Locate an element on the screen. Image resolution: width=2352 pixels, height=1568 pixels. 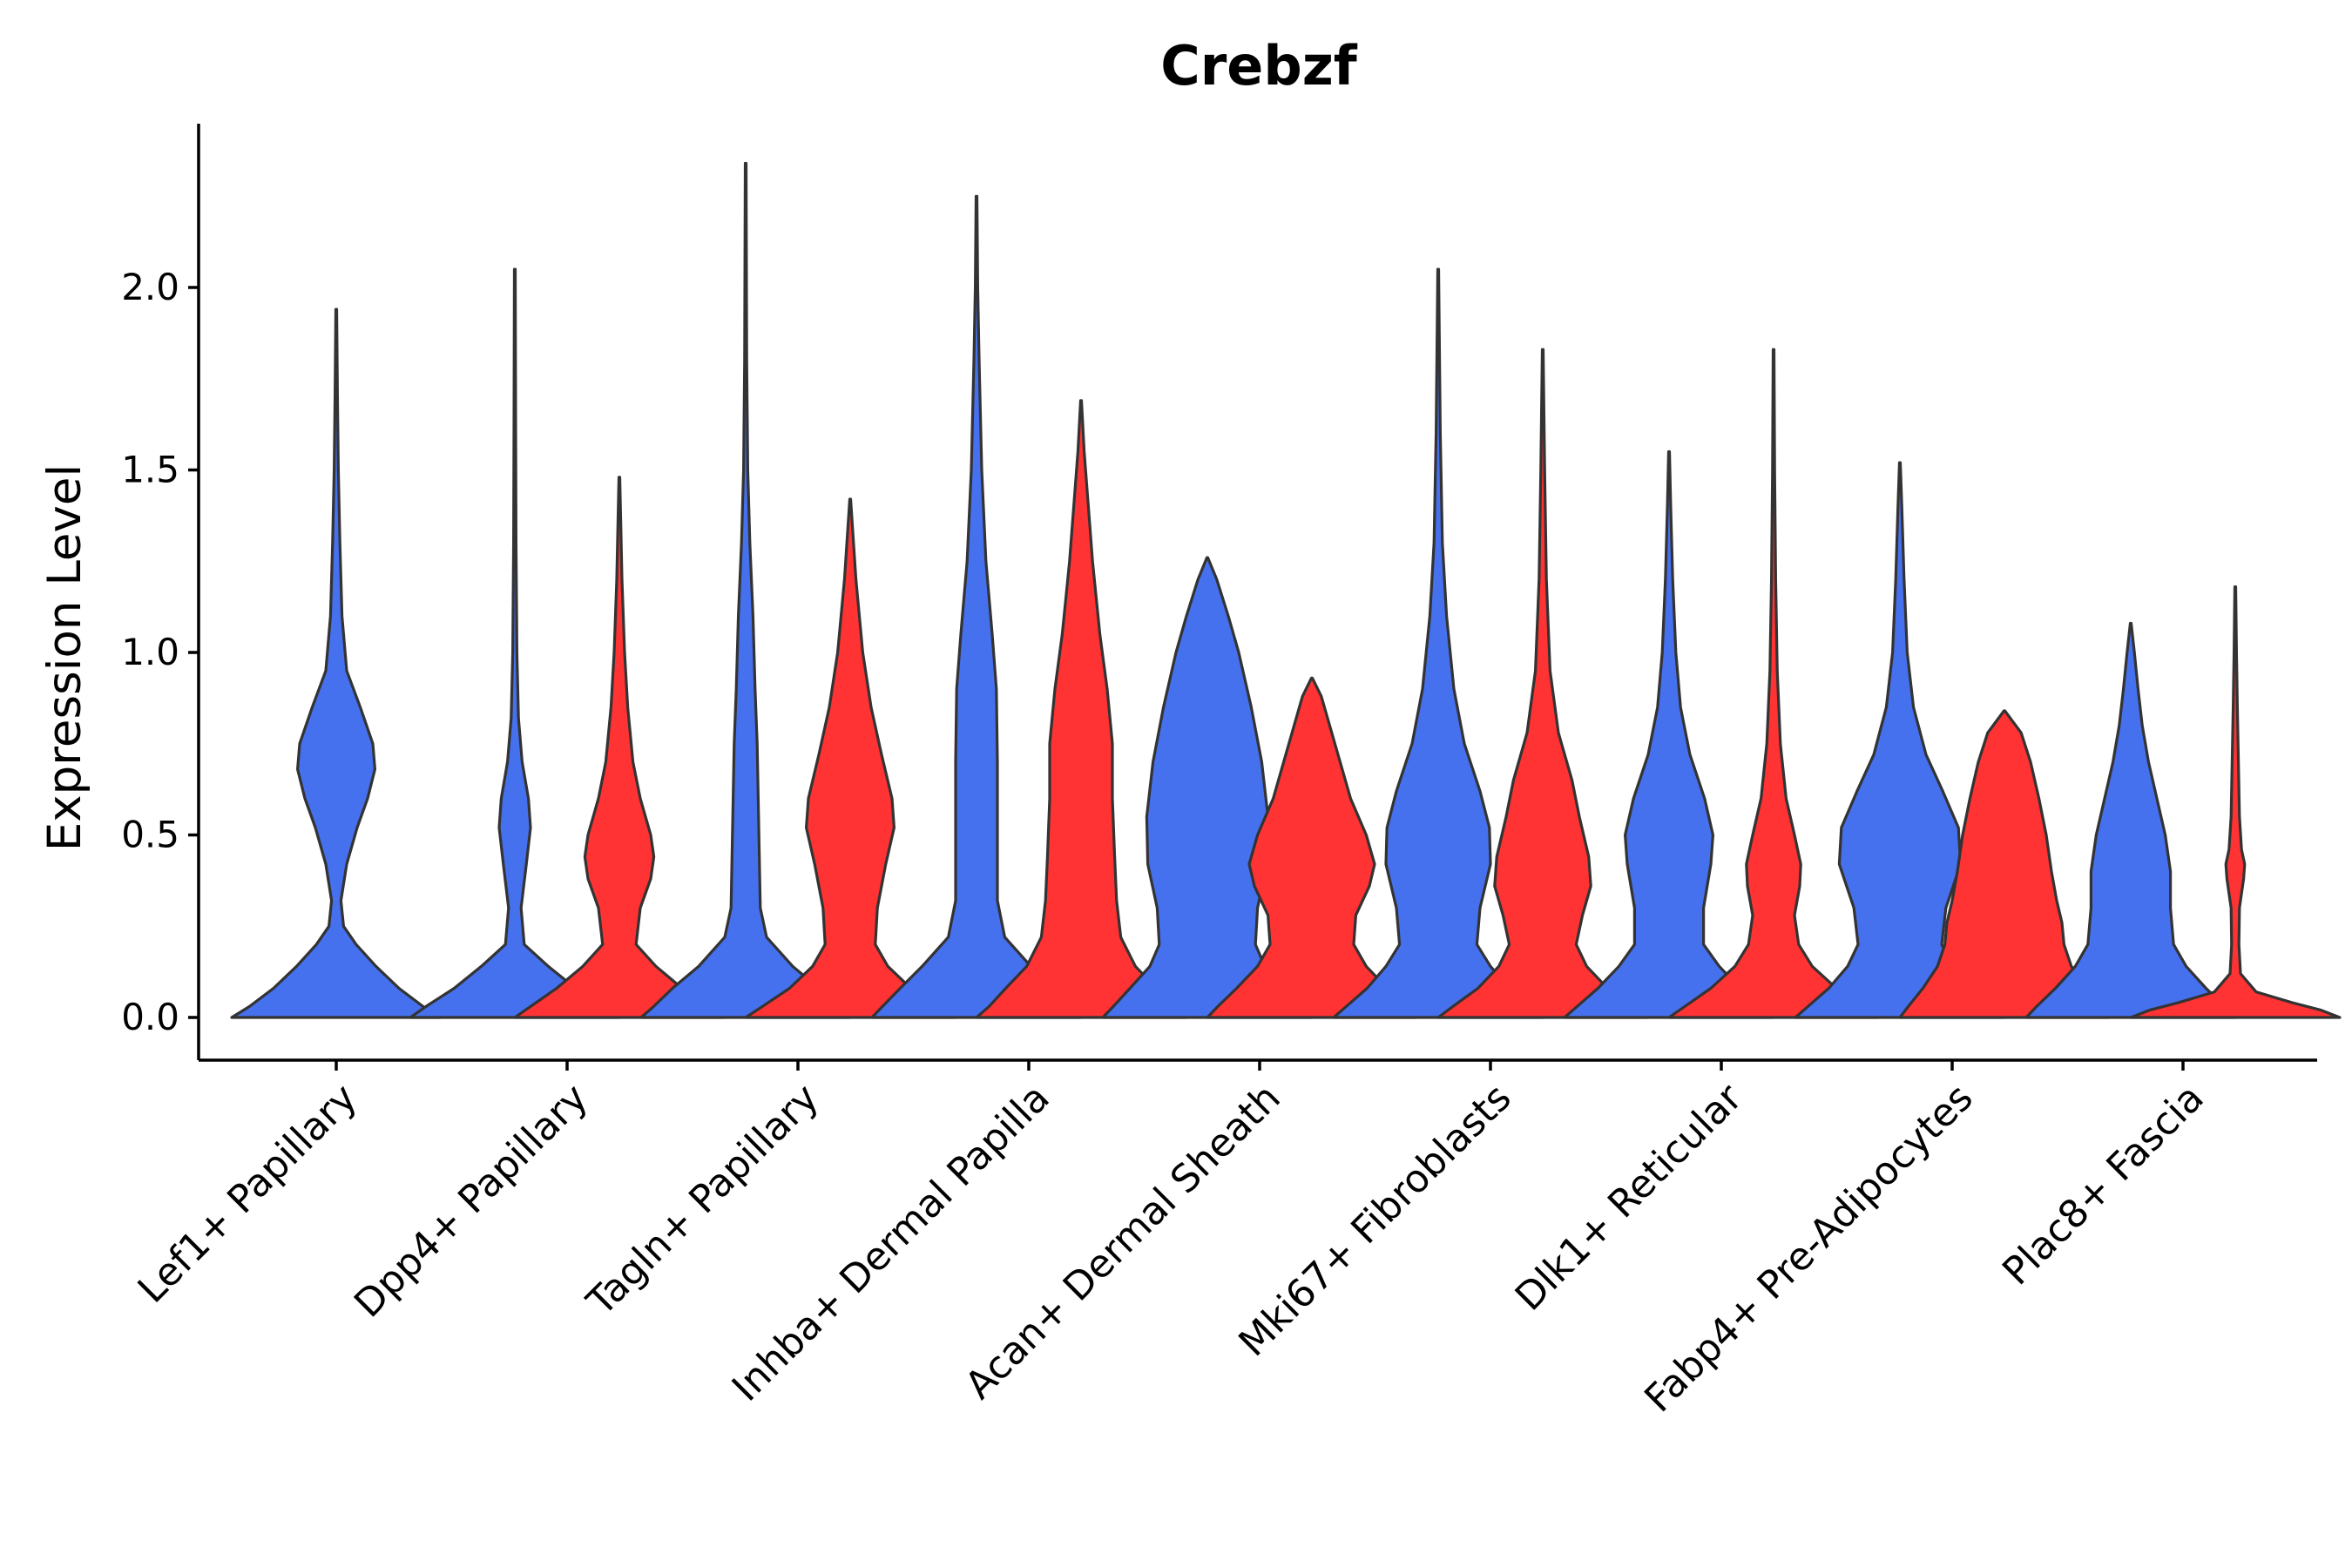
violin-blue-fabp4-pre-adipocytes is located at coordinates (1900, 740).